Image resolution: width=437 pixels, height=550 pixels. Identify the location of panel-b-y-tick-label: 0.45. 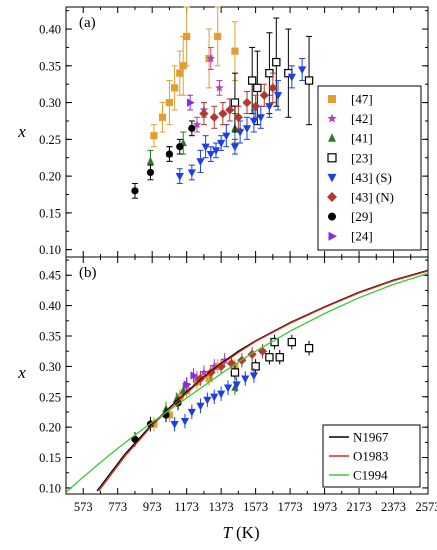
(50, 276).